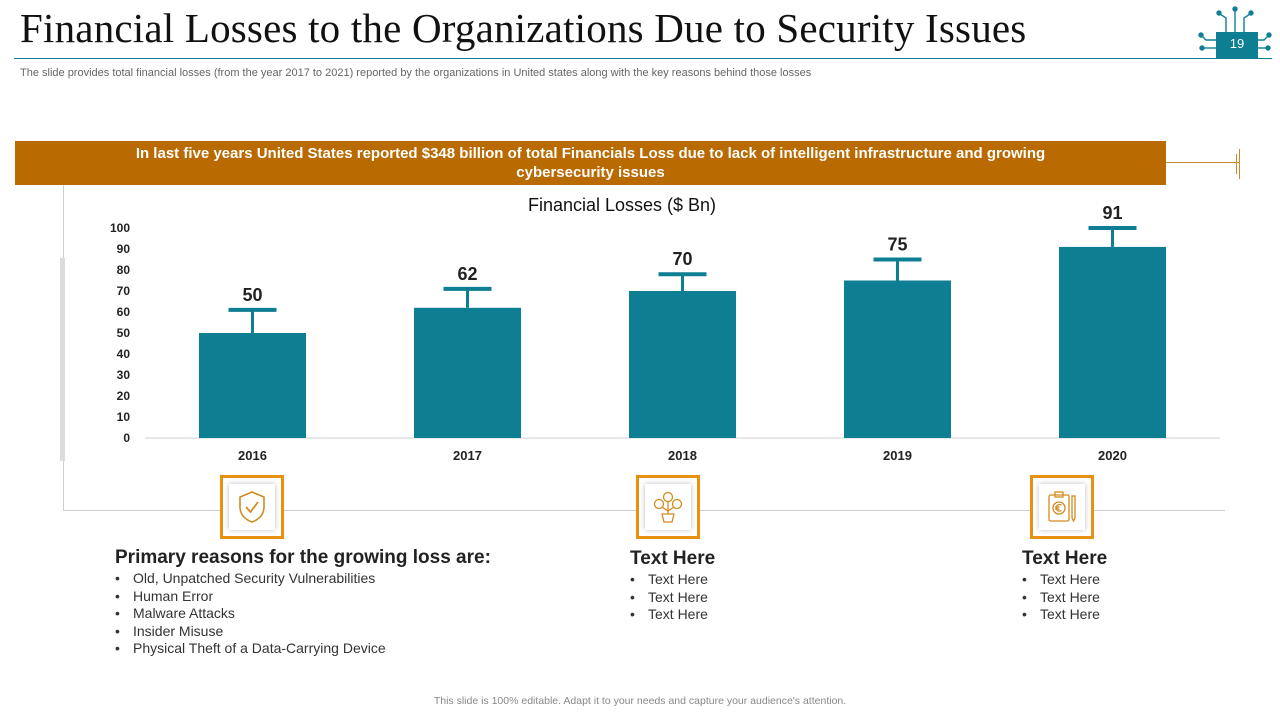 Image resolution: width=1280 pixels, height=720 pixels. I want to click on money-plant-icon, so click(668, 507).